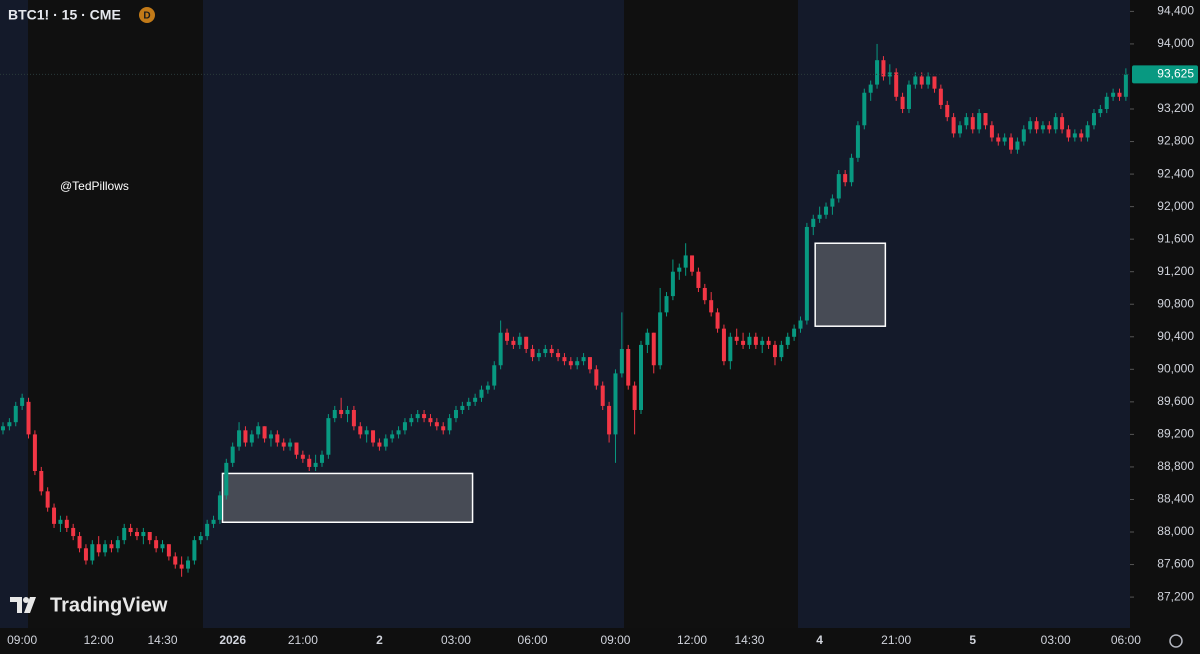 Image resolution: width=1200 pixels, height=654 pixels. I want to click on badge: D, so click(146, 16).